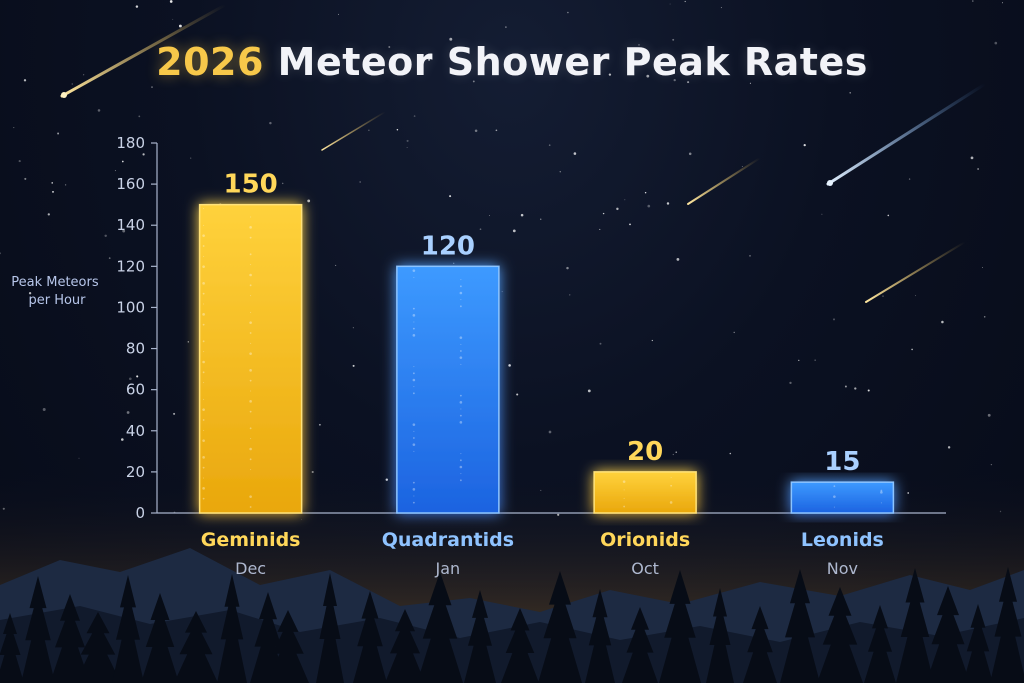 This screenshot has height=683, width=1024. Describe the element at coordinates (250, 185) in the screenshot. I see `data-label: 150` at that location.